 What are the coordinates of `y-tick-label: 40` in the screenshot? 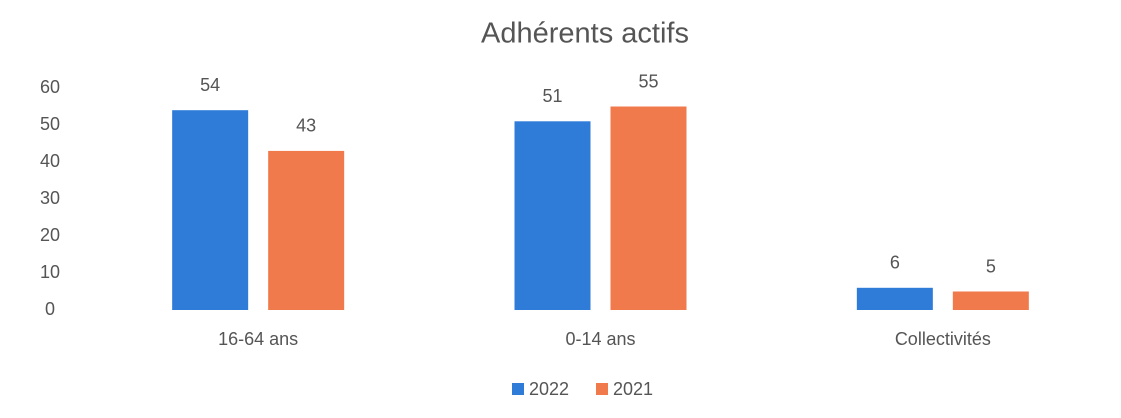 It's located at (50, 161).